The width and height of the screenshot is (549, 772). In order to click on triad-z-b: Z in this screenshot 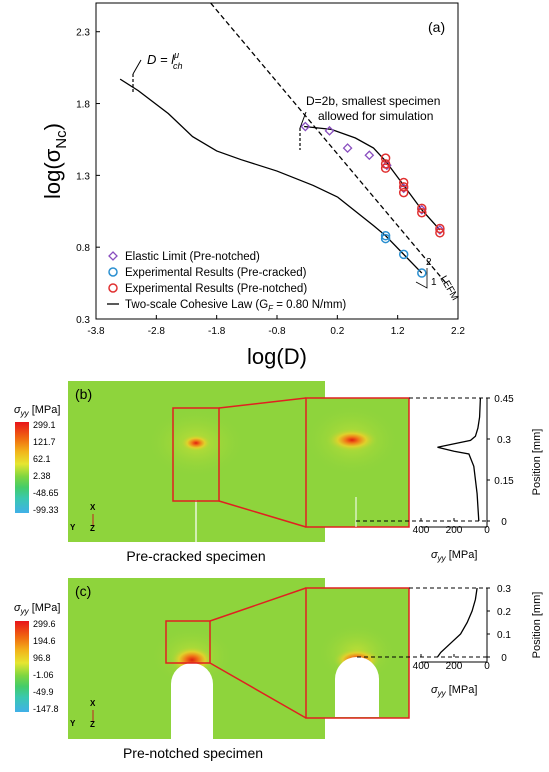, I will do `click(92, 528)`.